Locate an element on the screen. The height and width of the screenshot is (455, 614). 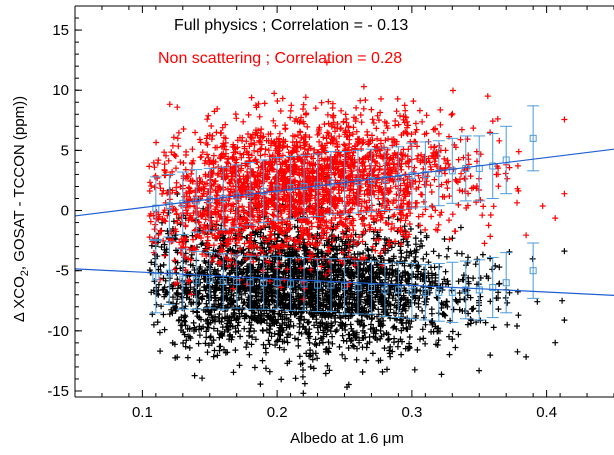
y-axis-title-subscript: 2 is located at coordinates (25, 273).